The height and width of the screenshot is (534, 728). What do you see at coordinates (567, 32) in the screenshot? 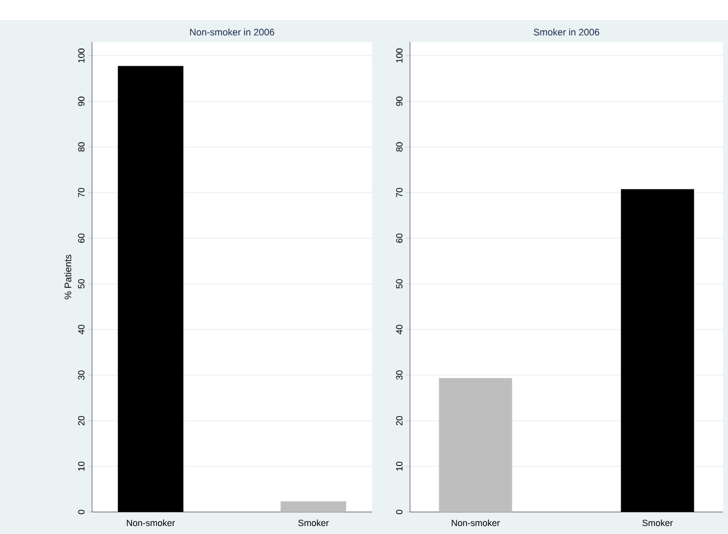
I see `chart-title: Smoker in 2006` at bounding box center [567, 32].